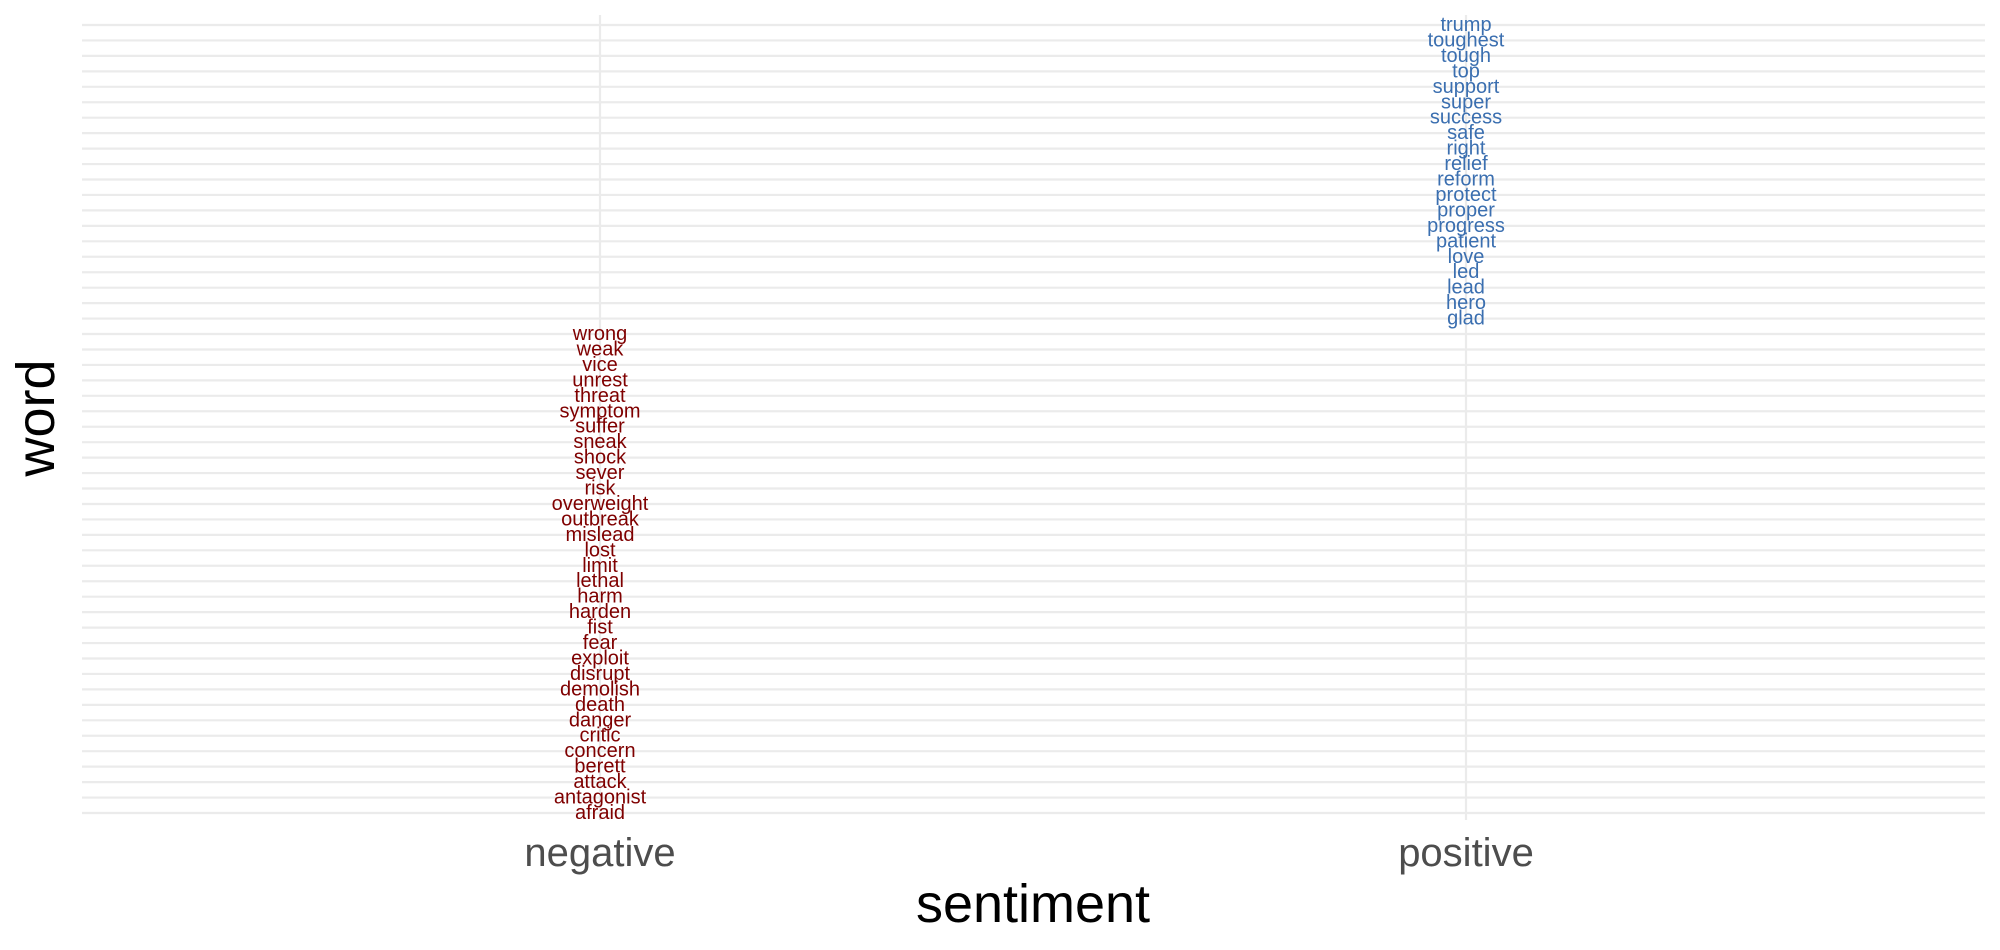 The height and width of the screenshot is (950, 2000). Describe the element at coordinates (600, 365) in the screenshot. I see `word-label-vice: vice` at that location.